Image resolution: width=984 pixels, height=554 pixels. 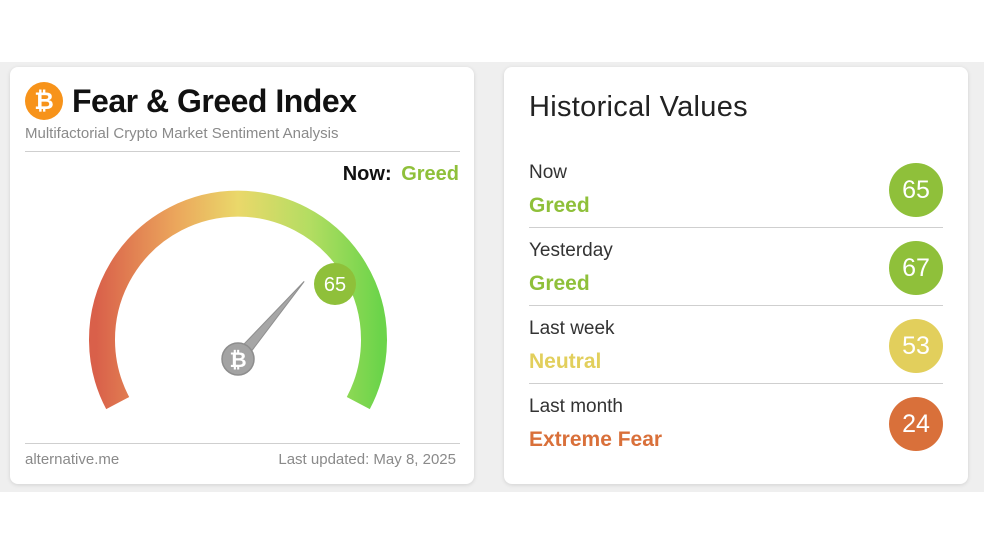 I want to click on last-updated: Last updated: May 8, 2025, so click(x=367, y=459).